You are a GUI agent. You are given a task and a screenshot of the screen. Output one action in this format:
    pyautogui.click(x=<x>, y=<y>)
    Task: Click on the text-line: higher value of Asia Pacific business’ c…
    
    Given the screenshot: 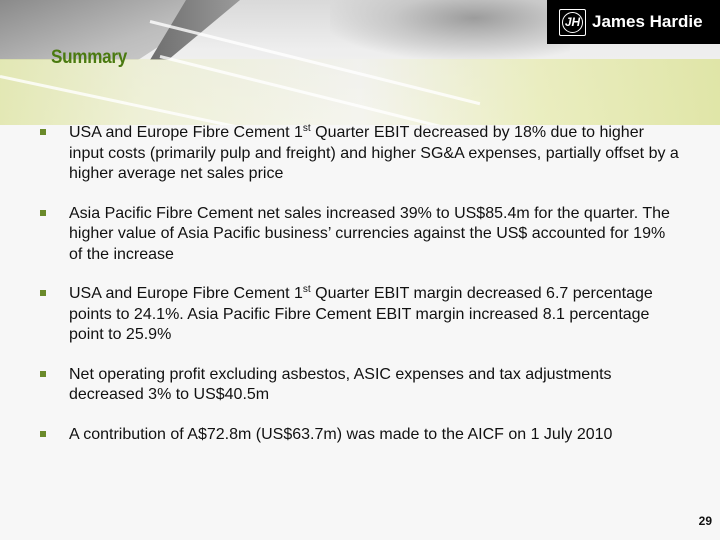 What is the action you would take?
    pyautogui.click(x=369, y=234)
    